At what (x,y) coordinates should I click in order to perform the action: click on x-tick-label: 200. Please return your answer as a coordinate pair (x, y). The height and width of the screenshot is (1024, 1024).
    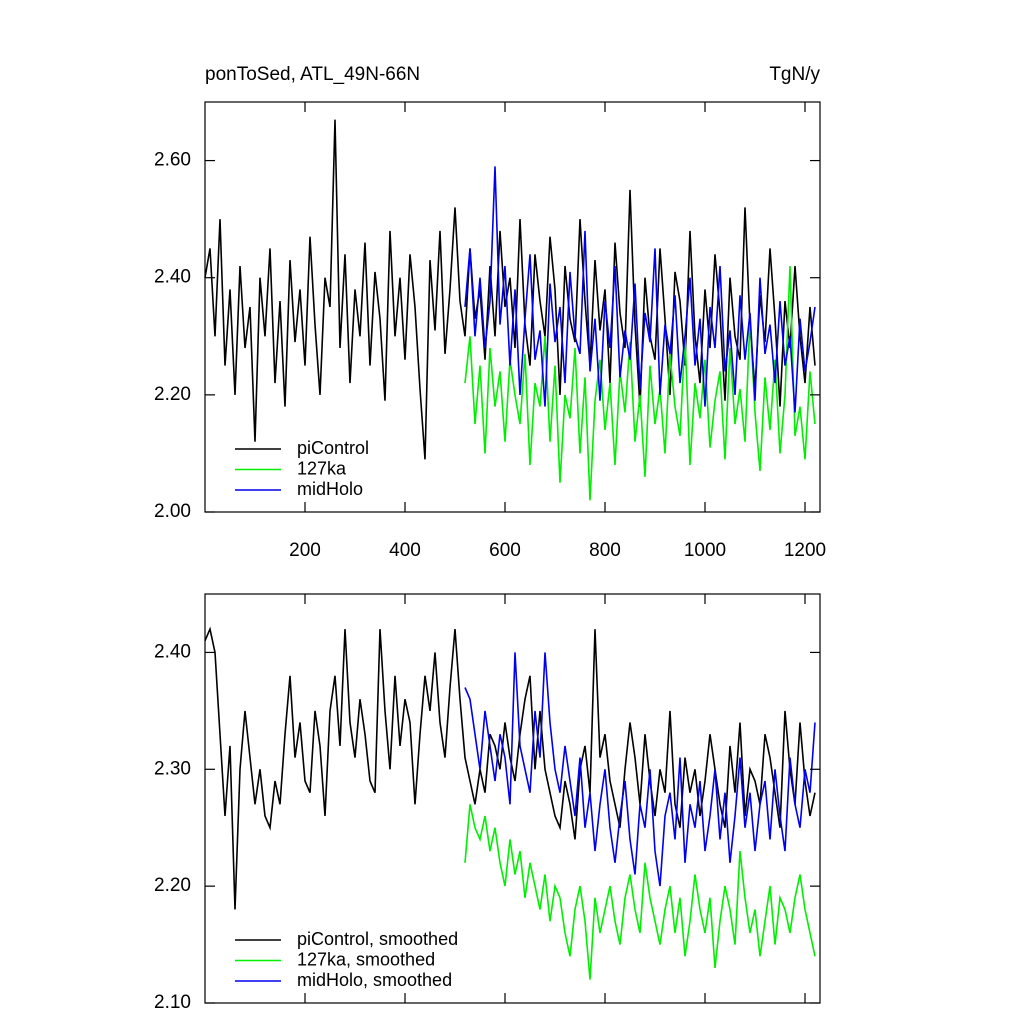
    Looking at the image, I should click on (305, 550).